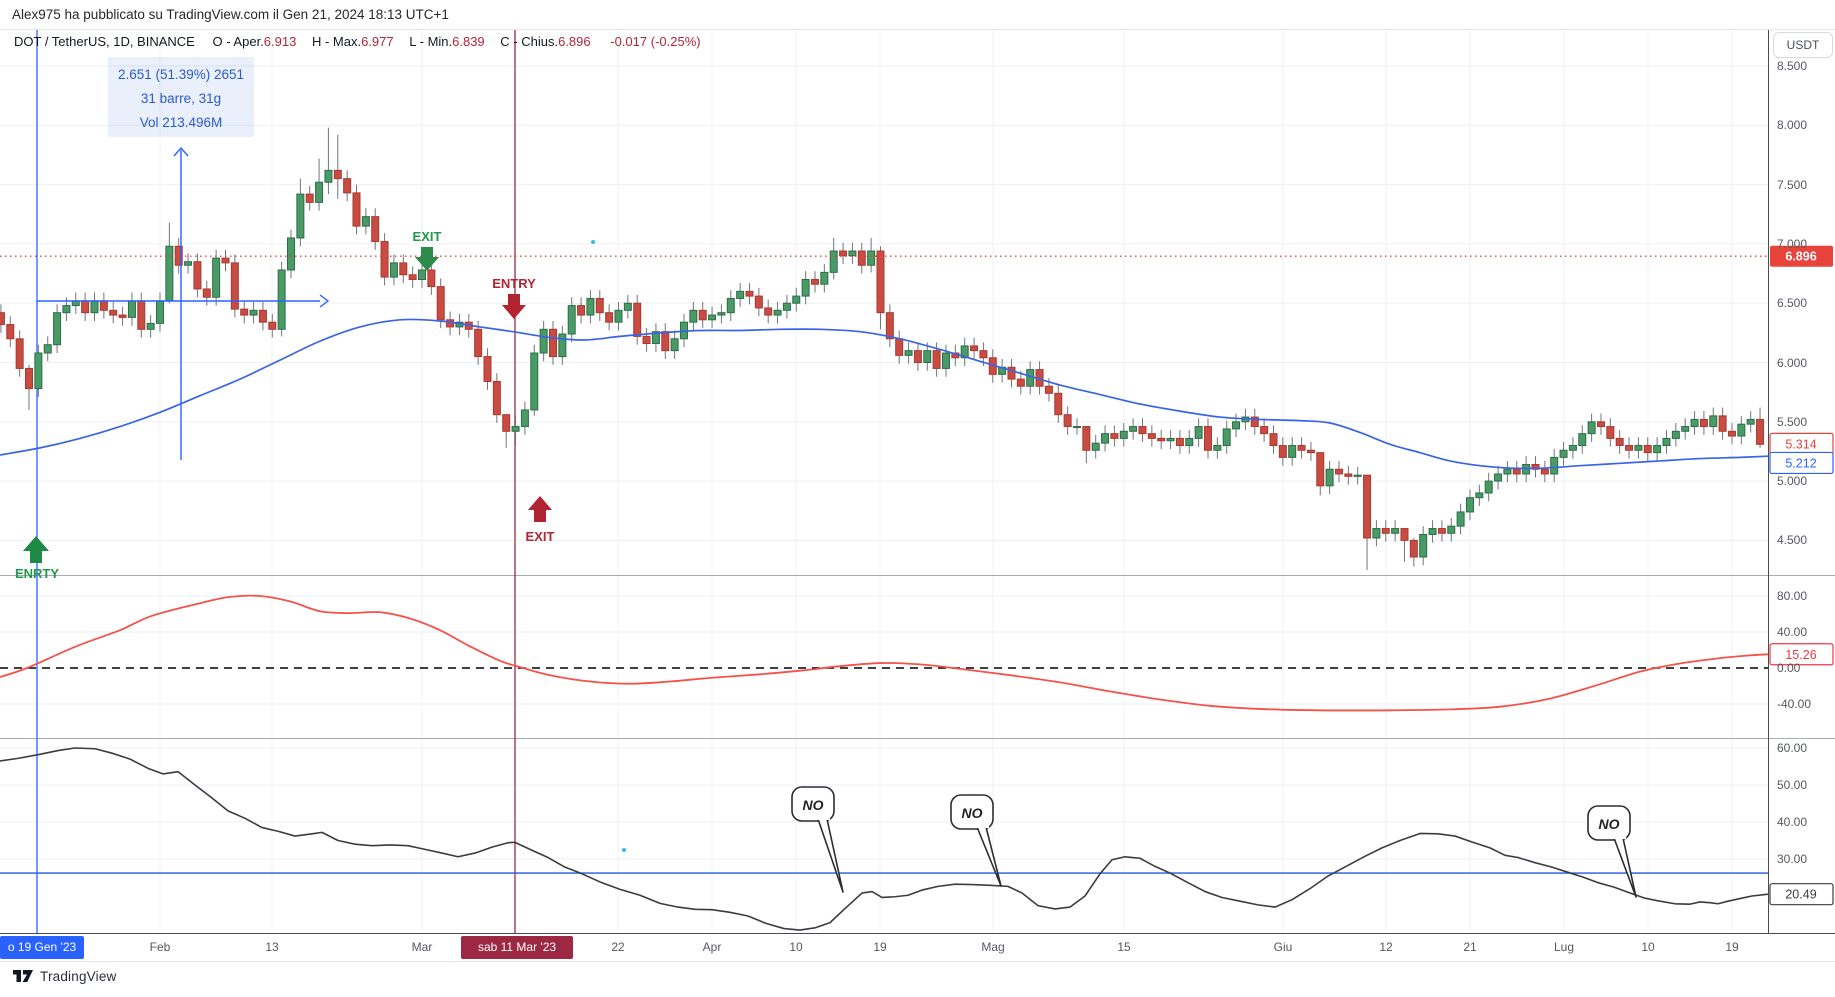 The image size is (1835, 997). What do you see at coordinates (1792, 596) in the screenshot?
I see `axis-tick-label: 80.00` at bounding box center [1792, 596].